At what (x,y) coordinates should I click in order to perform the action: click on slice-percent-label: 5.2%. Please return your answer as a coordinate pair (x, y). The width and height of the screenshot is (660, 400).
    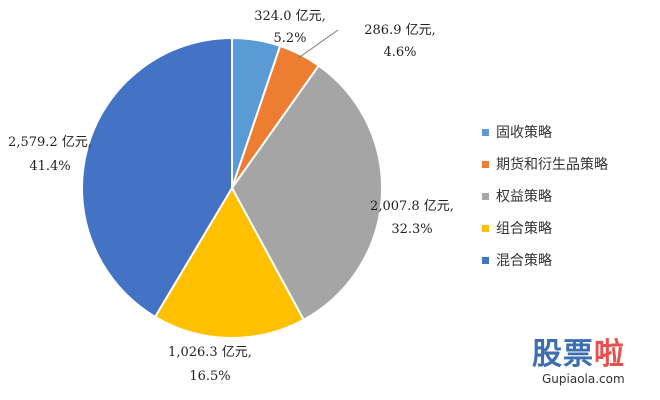
    Looking at the image, I should click on (289, 38).